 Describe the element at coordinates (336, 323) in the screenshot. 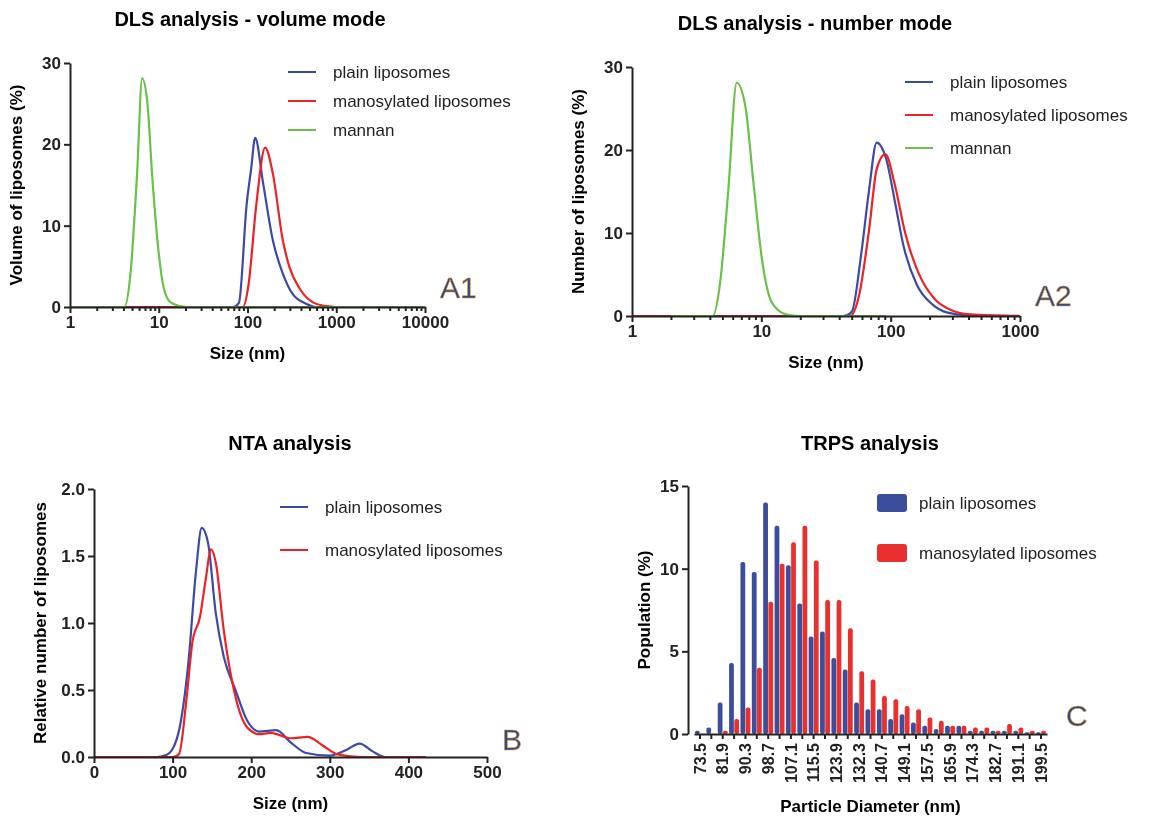

I see `x-tick-label: 1000` at that location.